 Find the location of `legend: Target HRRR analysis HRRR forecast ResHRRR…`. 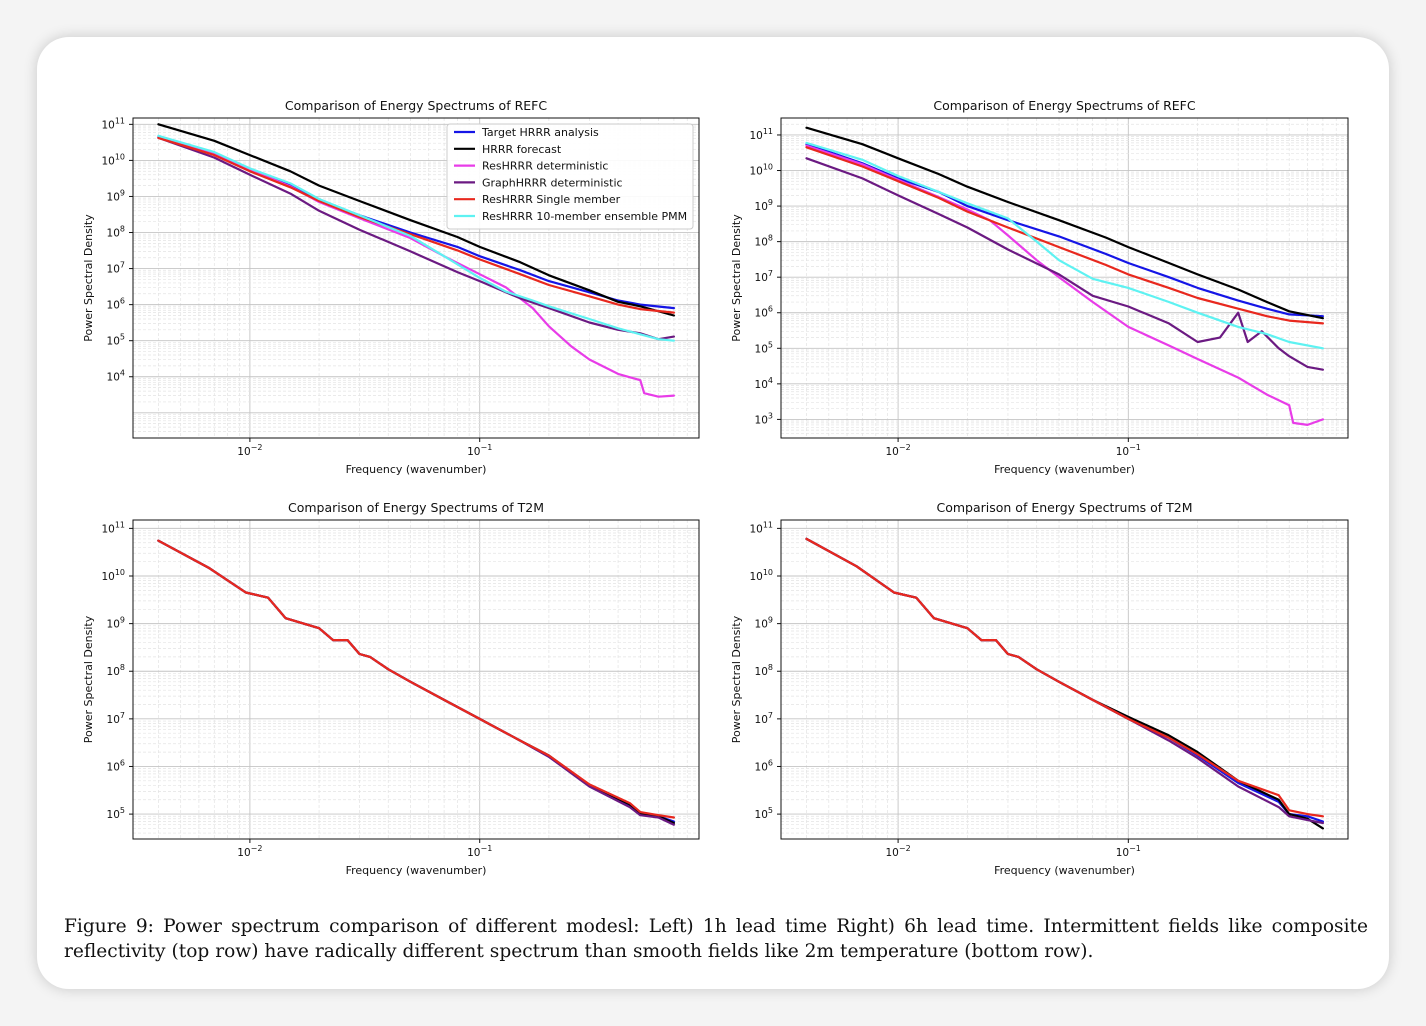

legend: Target HRRR analysis HRRR forecast ResHRRR… is located at coordinates (570, 176).